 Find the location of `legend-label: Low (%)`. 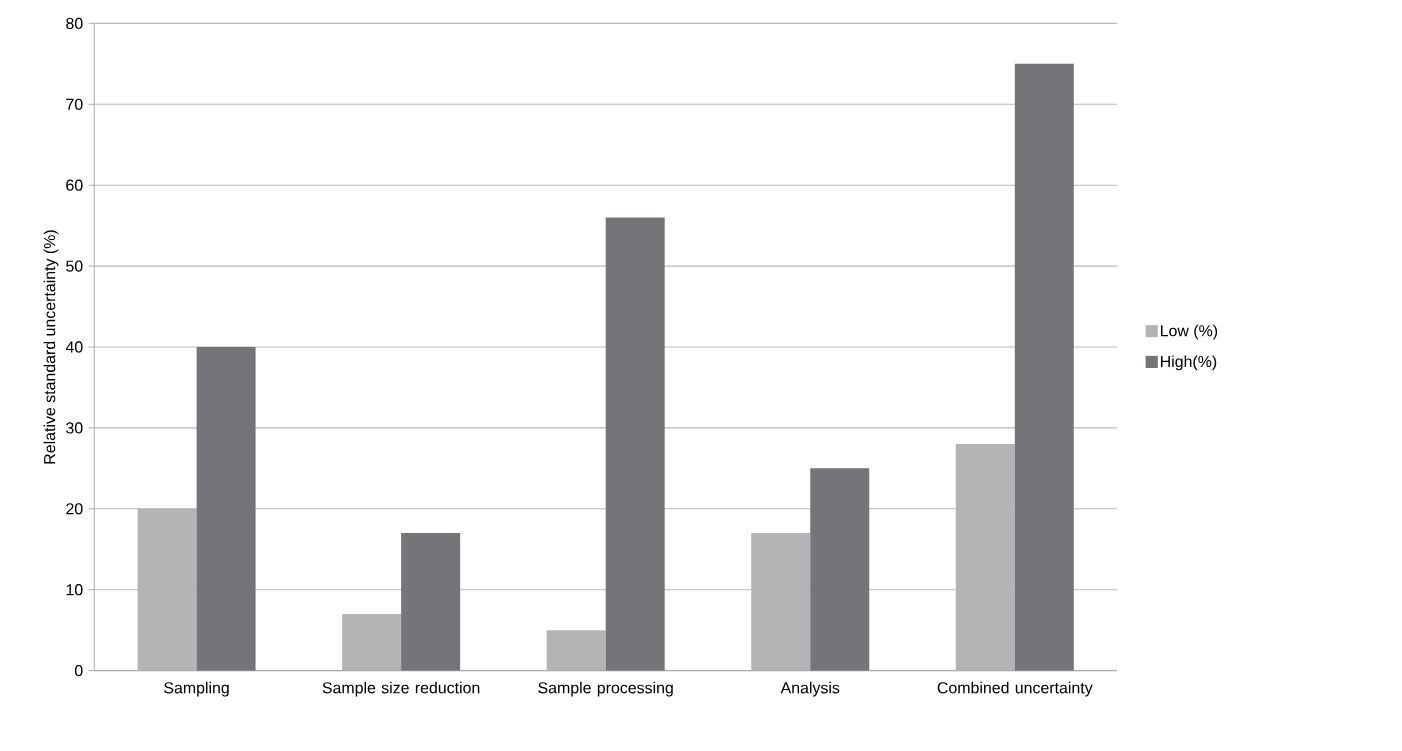

legend-label: Low (%) is located at coordinates (1189, 332).